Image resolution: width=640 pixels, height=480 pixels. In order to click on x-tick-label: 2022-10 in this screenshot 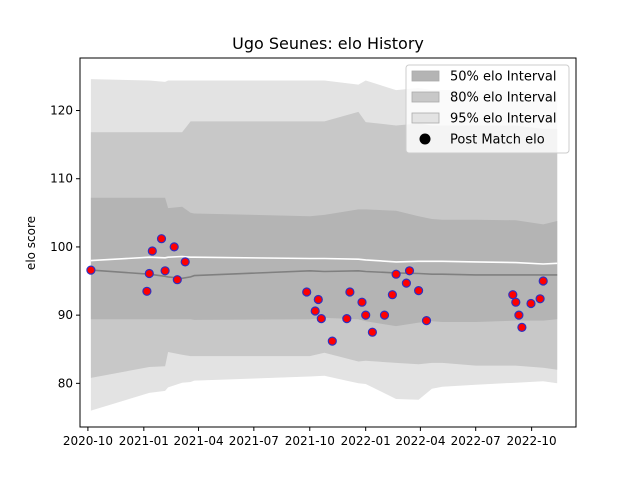, I will do `click(532, 441)`.